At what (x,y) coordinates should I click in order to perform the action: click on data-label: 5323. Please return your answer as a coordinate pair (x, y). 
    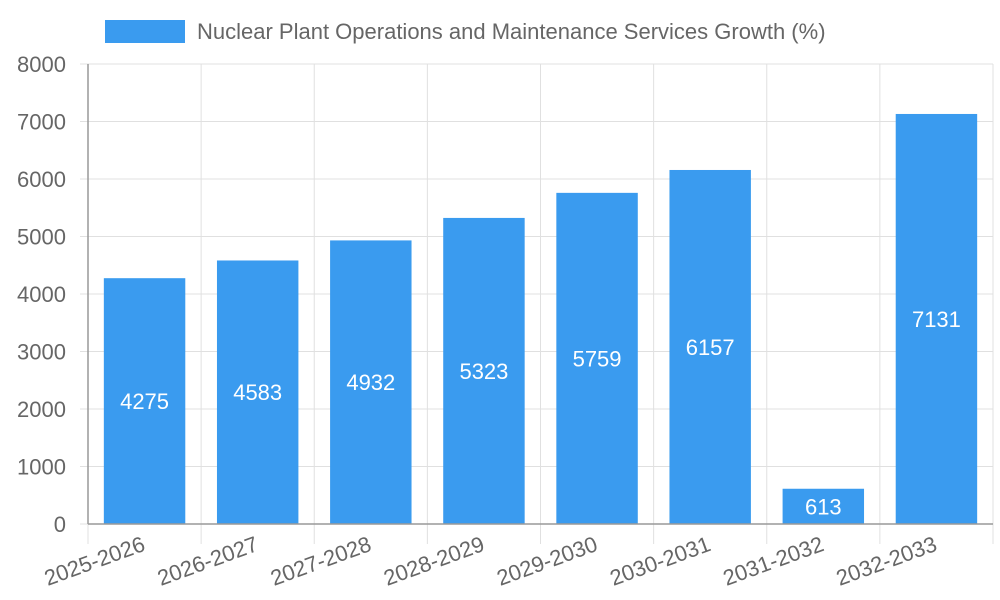
    Looking at the image, I should click on (483, 371).